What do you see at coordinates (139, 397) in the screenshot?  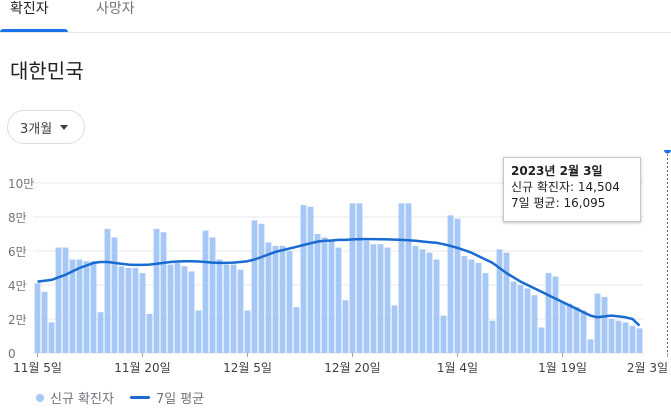 I see `legend-average-swatch` at bounding box center [139, 397].